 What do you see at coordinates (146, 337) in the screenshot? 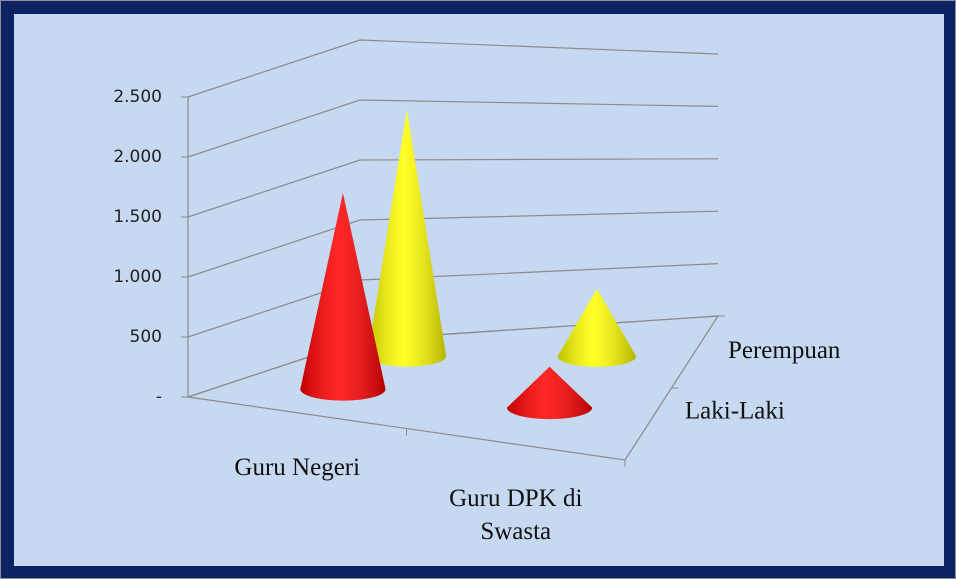
I see `y-tick-label: 500` at bounding box center [146, 337].